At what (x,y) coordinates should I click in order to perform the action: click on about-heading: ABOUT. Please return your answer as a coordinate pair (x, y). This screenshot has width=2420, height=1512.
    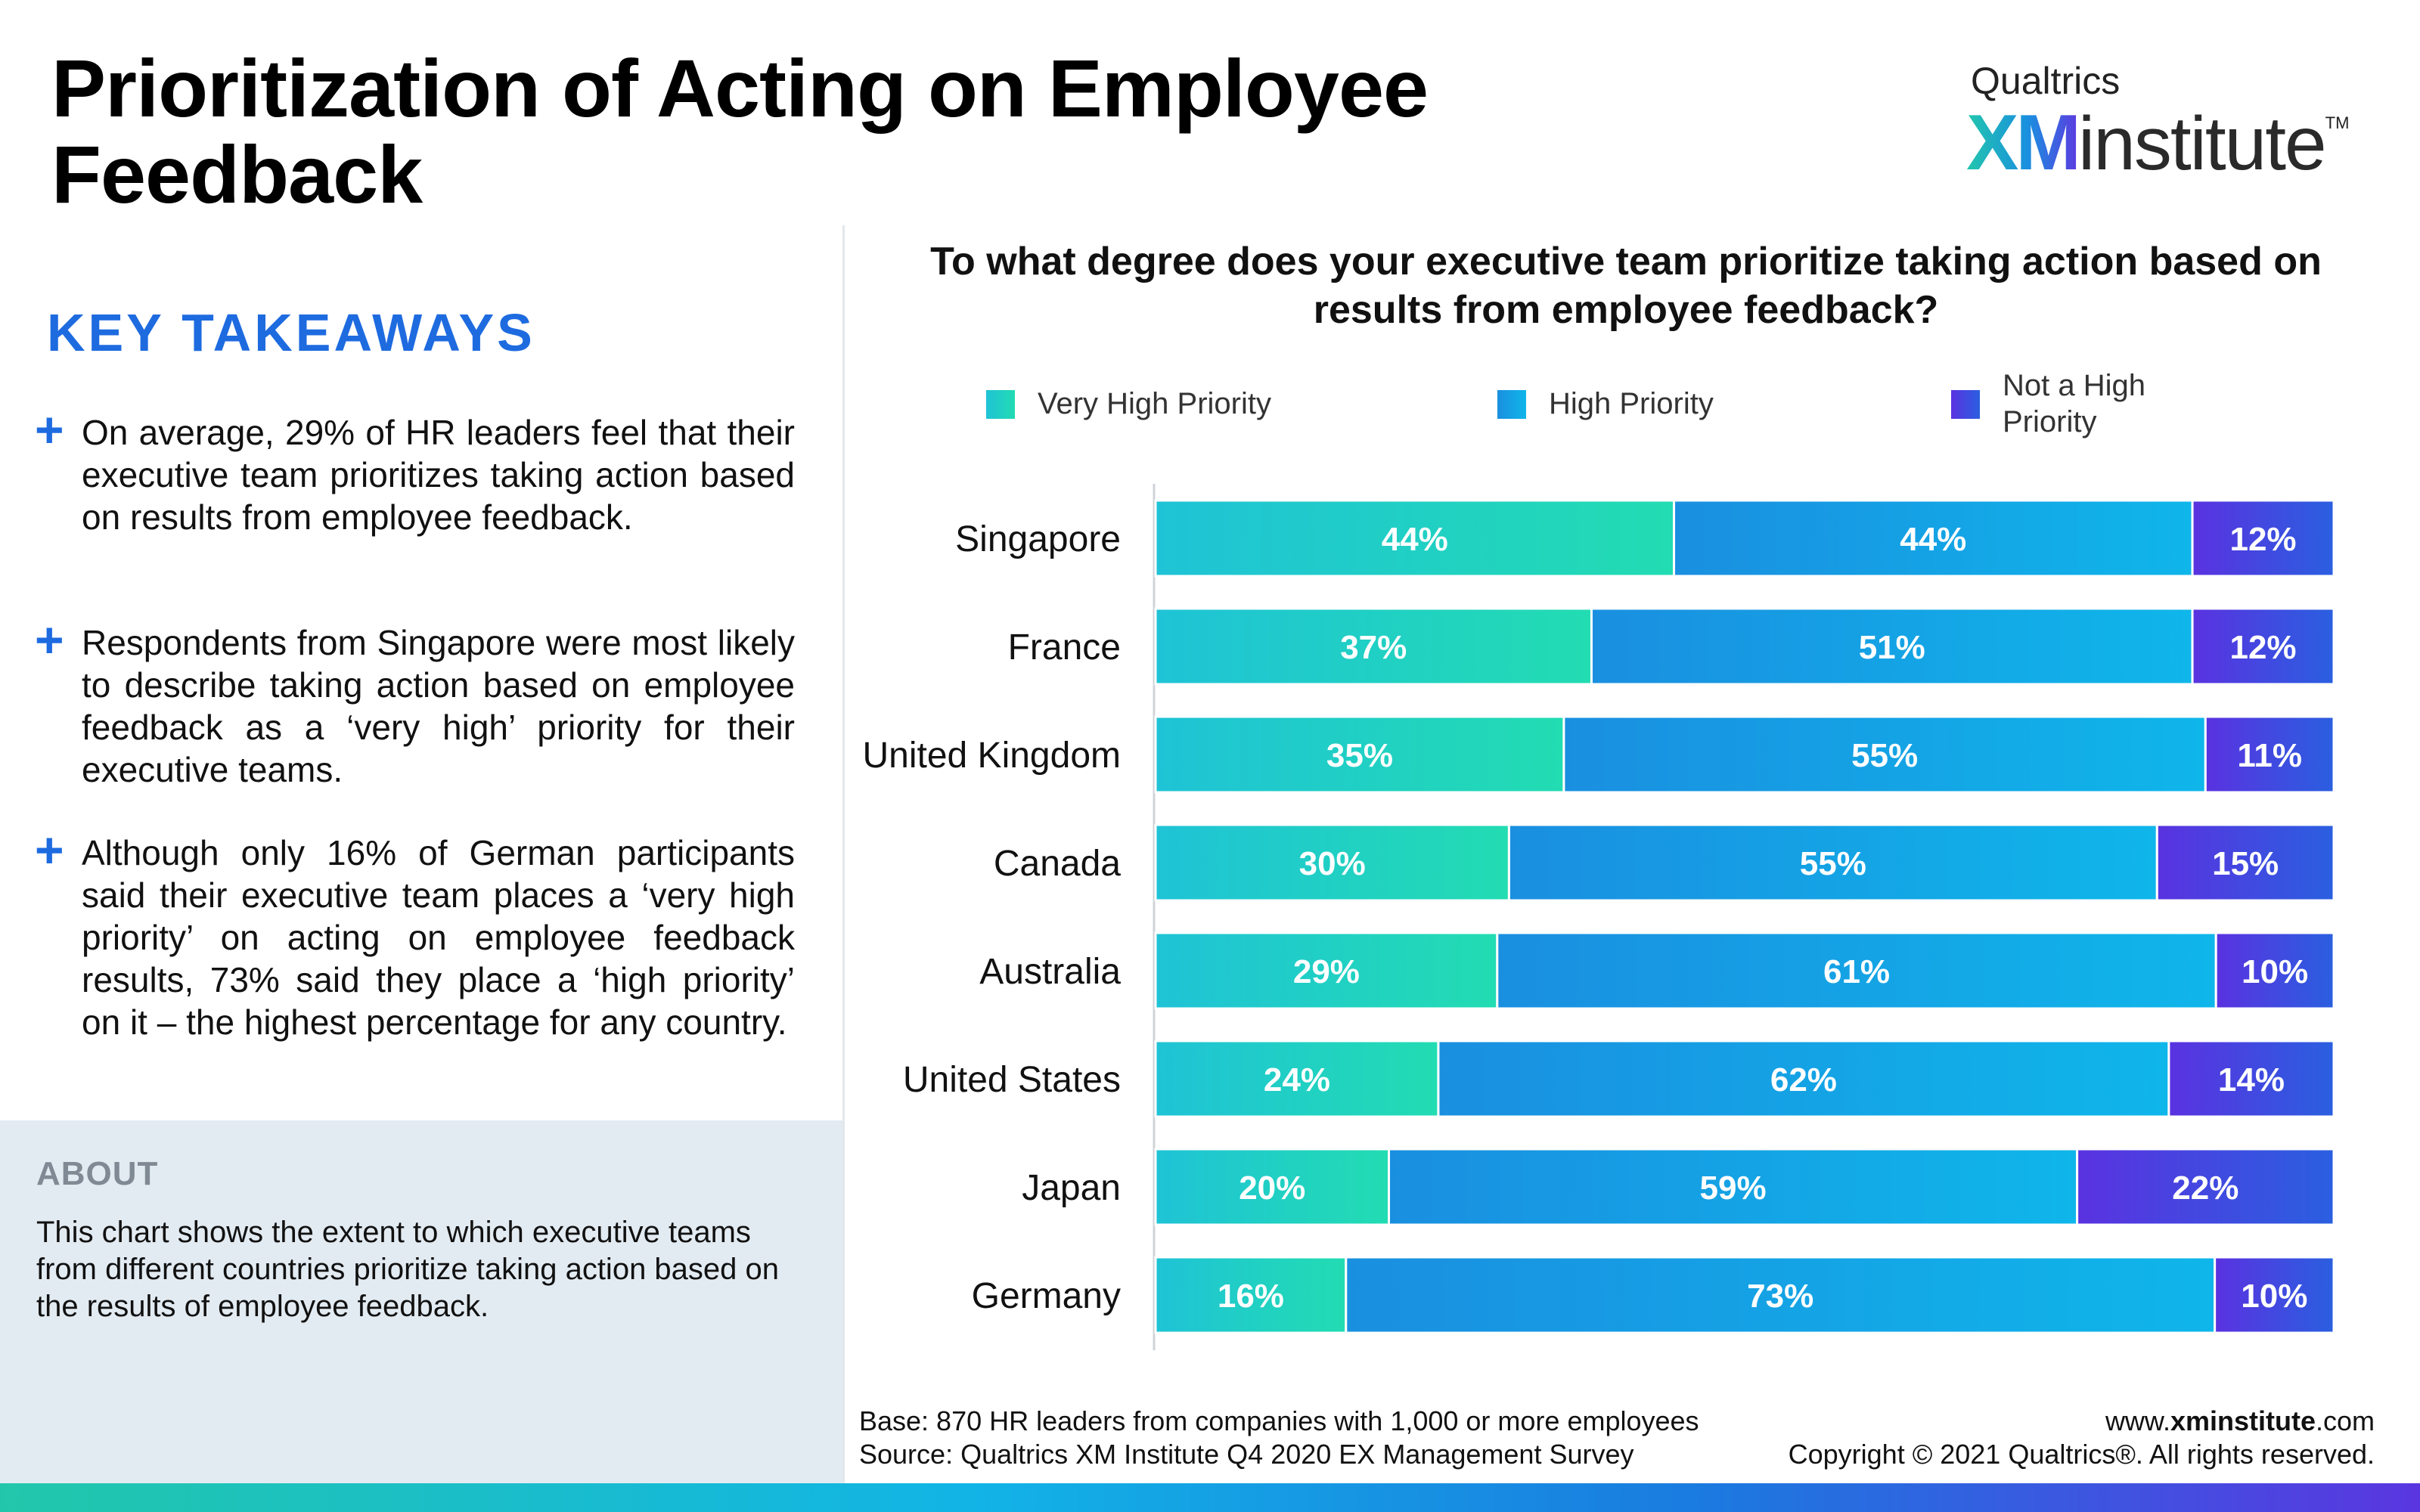
    Looking at the image, I should click on (97, 1173).